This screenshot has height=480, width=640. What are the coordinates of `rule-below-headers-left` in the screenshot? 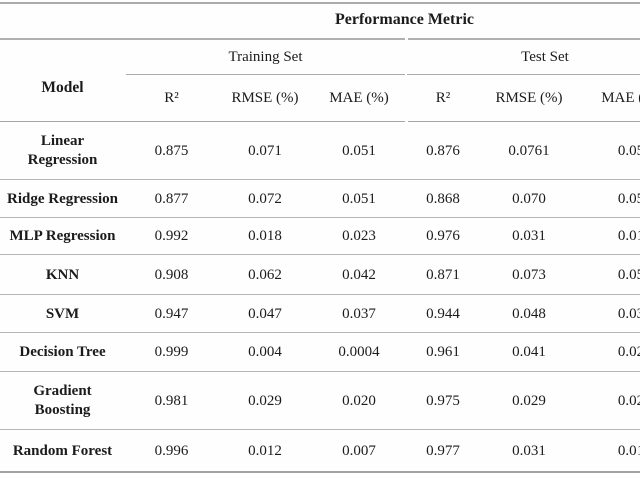 It's located at (202, 121).